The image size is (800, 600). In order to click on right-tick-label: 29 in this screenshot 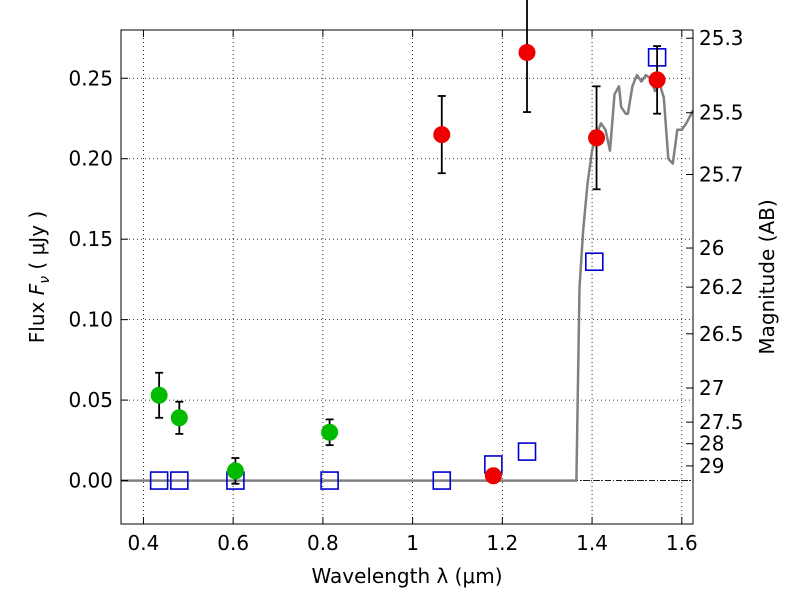, I will do `click(711, 466)`.